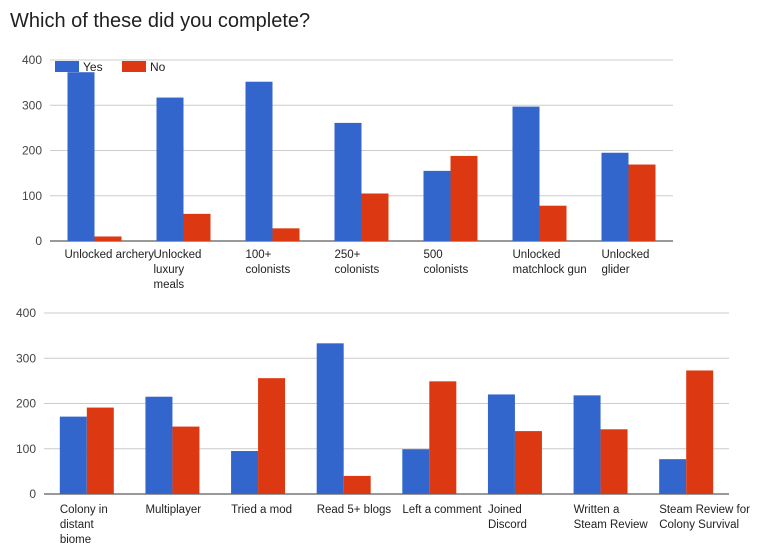 The width and height of the screenshot is (766, 550). Describe the element at coordinates (67, 66) in the screenshot. I see `legend-swatch-yes` at that location.